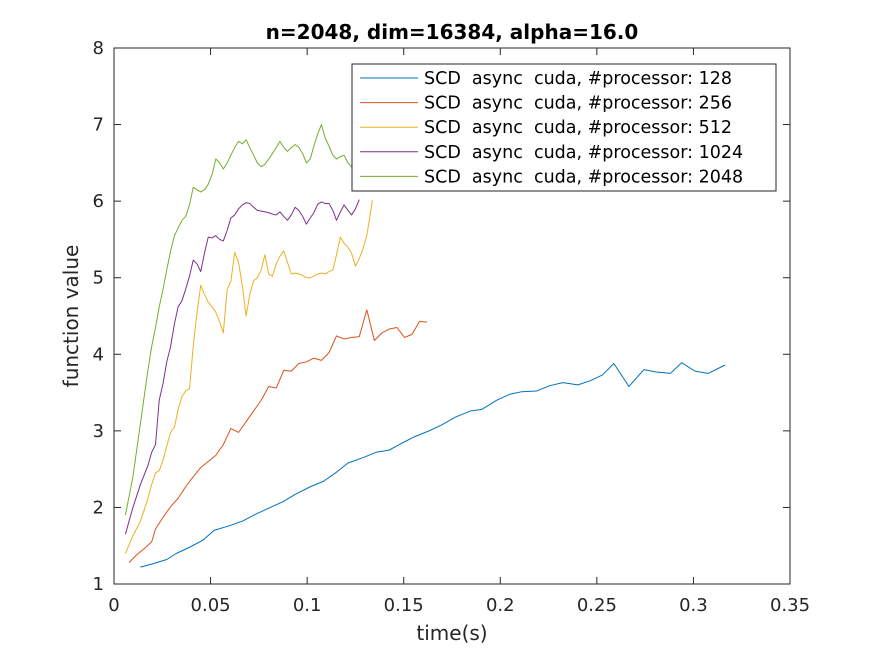 This screenshot has width=875, height=656. I want to click on legend-label-3: SCD async cuda, #processor: 512, so click(578, 128).